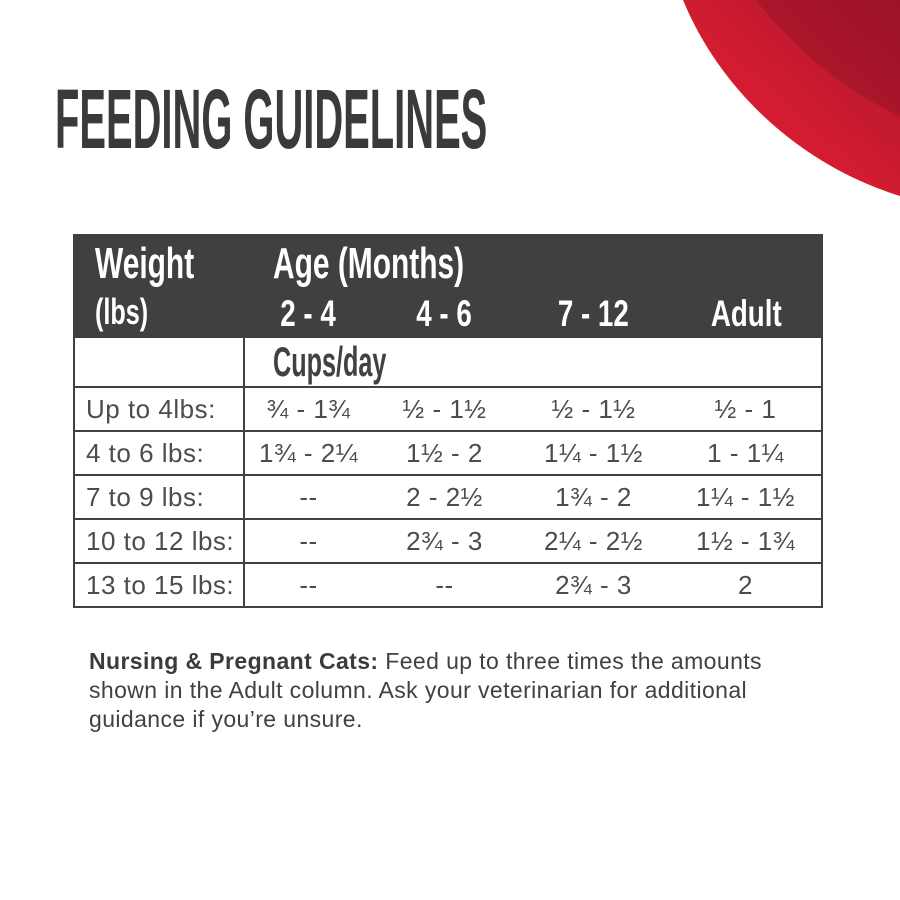  What do you see at coordinates (444, 313) in the screenshot?
I see `age-col-4-6: 4 - 6` at bounding box center [444, 313].